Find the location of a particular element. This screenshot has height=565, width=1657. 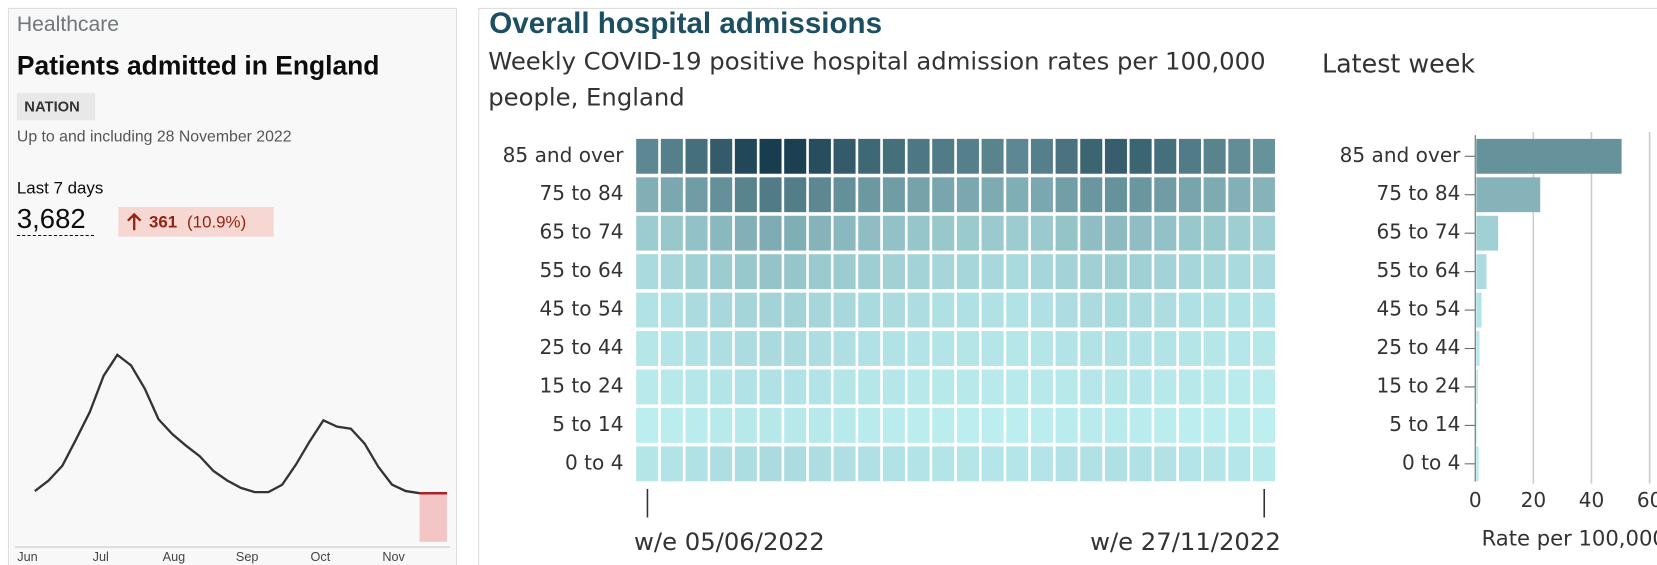

tag-bg is located at coordinates (56, 106).